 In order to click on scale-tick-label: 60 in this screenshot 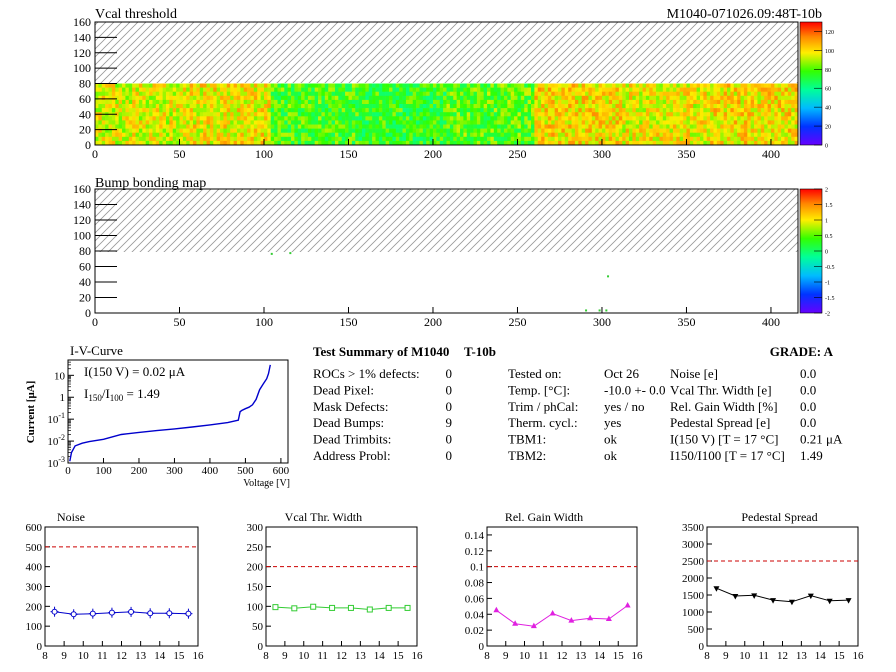, I will do `click(828, 90)`.